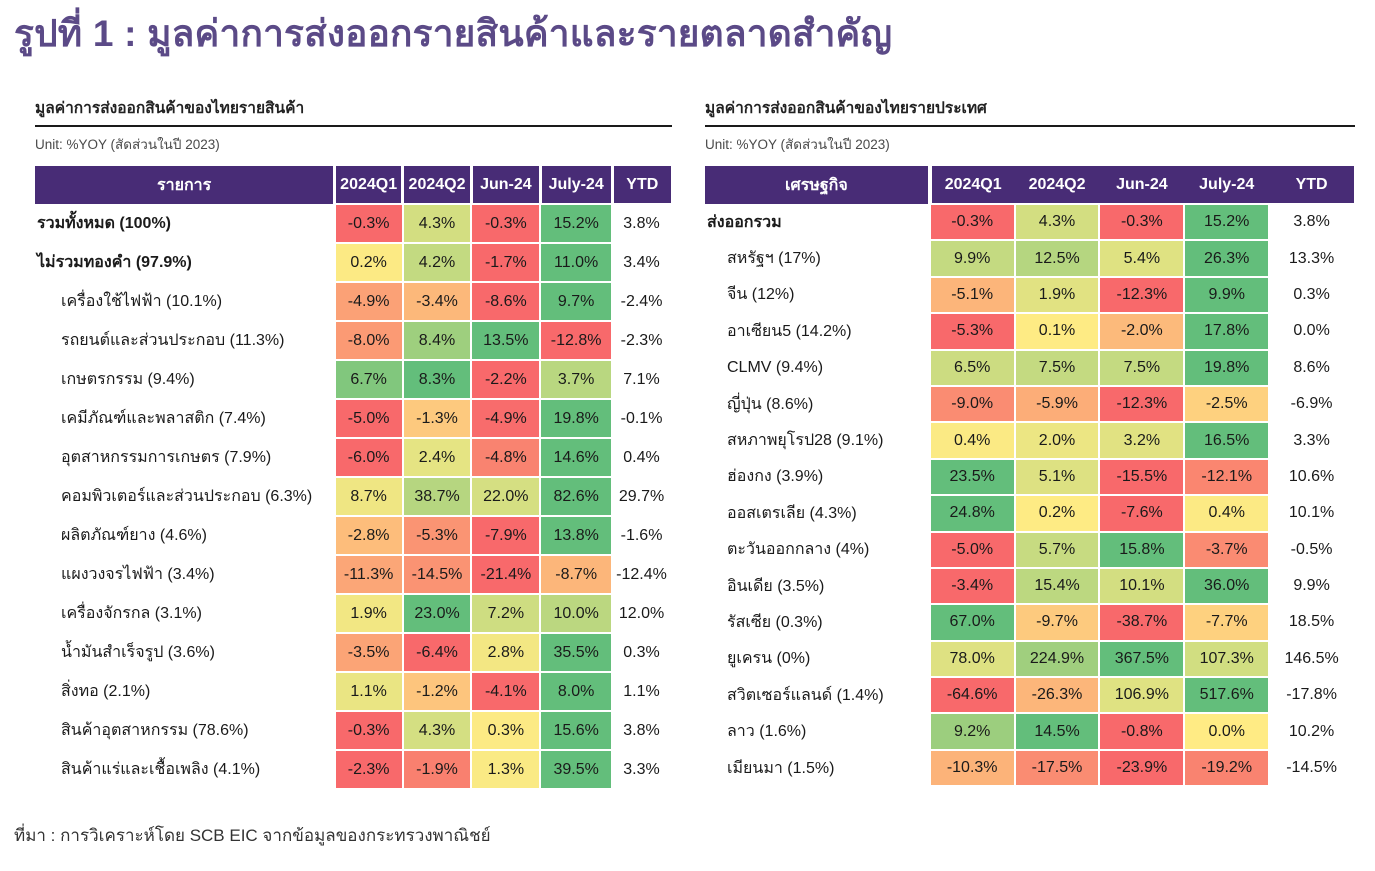 Image resolution: width=1375 pixels, height=871 pixels. I want to click on heatmap-cell: -17.5%, so click(1057, 768).